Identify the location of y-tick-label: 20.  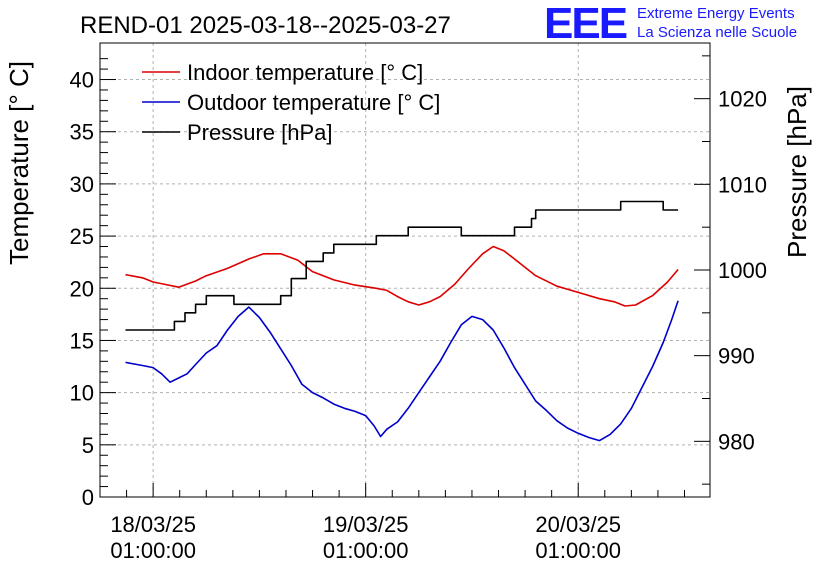
(82, 288).